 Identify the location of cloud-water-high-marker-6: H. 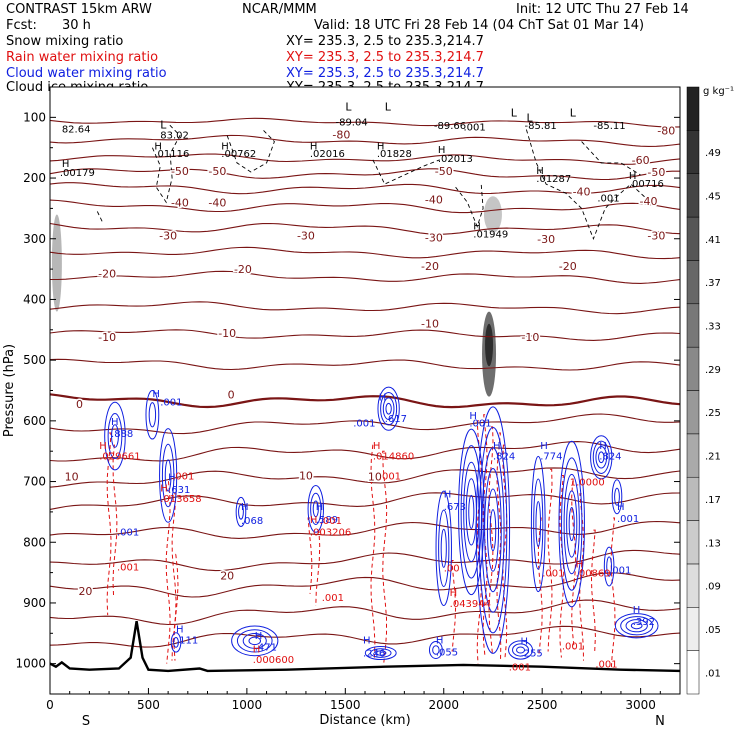
(473, 416).